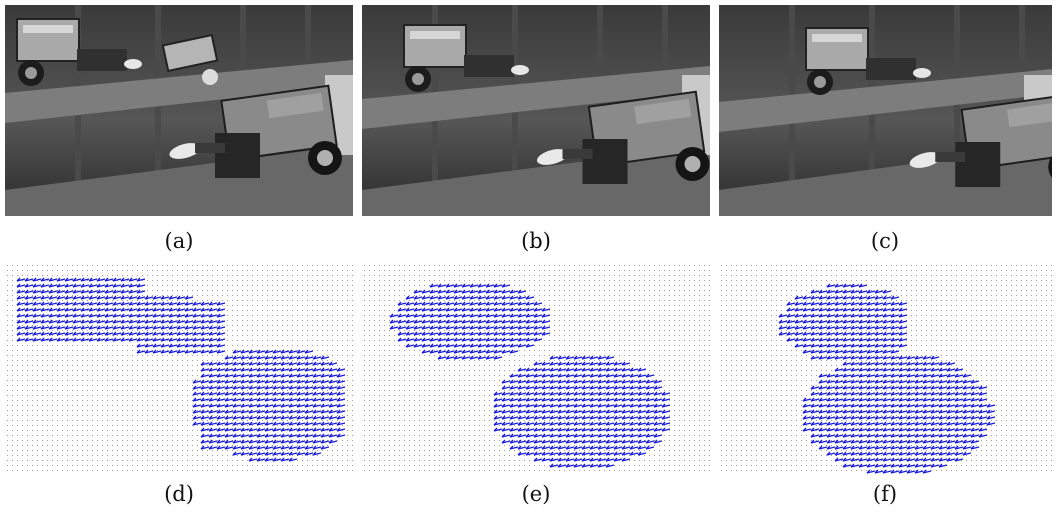 The width and height of the screenshot is (1057, 516). What do you see at coordinates (179, 241) in the screenshot?
I see `caption-a: (a)` at bounding box center [179, 241].